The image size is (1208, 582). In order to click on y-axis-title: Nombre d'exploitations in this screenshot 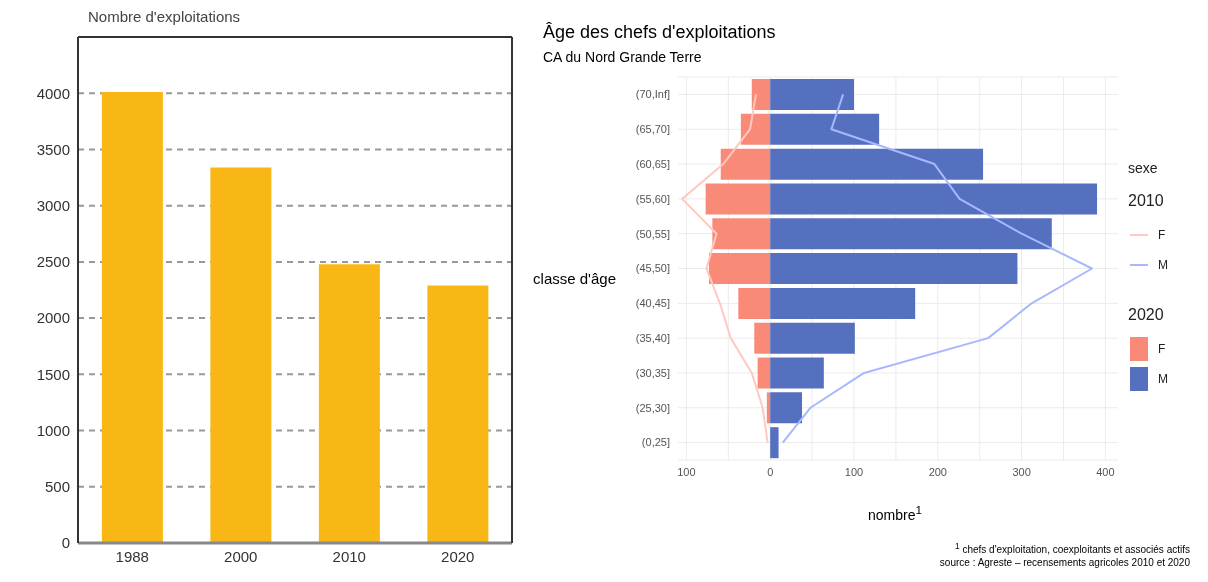, I will do `click(164, 16)`.